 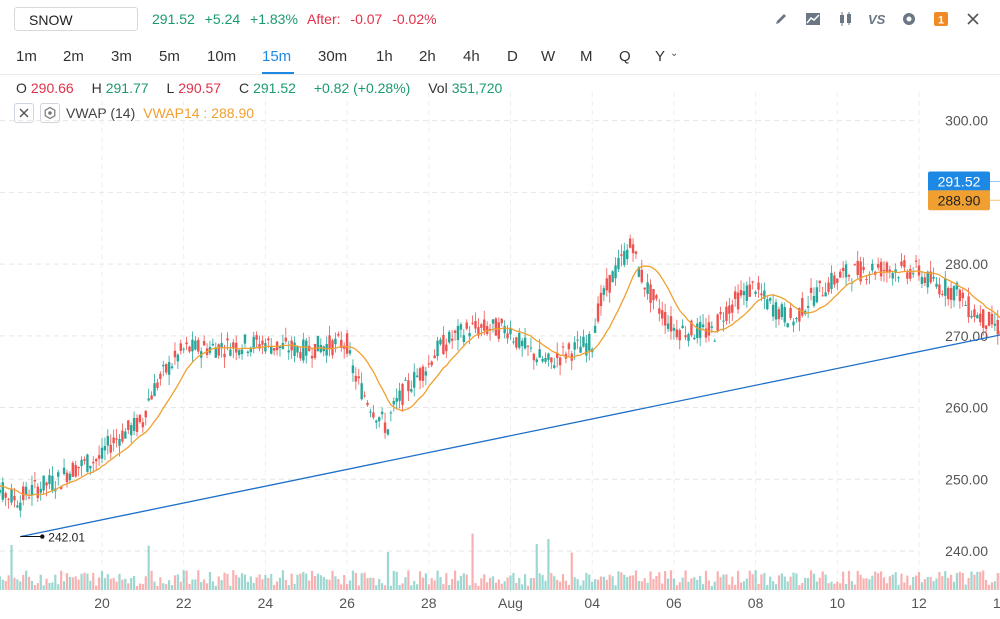 What do you see at coordinates (813, 19) in the screenshot?
I see `area-chart-icon` at bounding box center [813, 19].